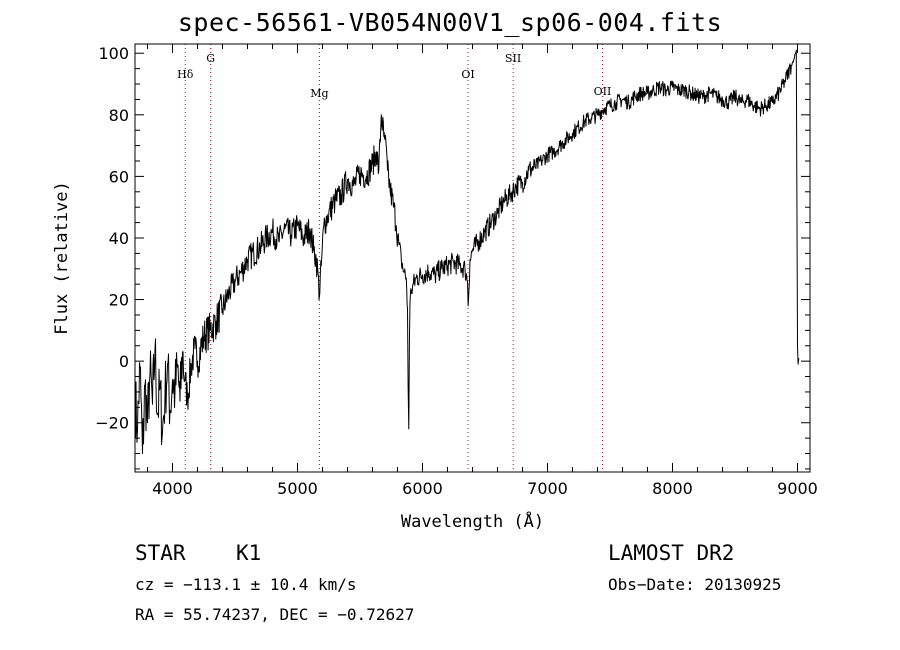 The height and width of the screenshot is (650, 900). What do you see at coordinates (472, 522) in the screenshot?
I see `x-axis-label: Wavelength (Å)` at bounding box center [472, 522].